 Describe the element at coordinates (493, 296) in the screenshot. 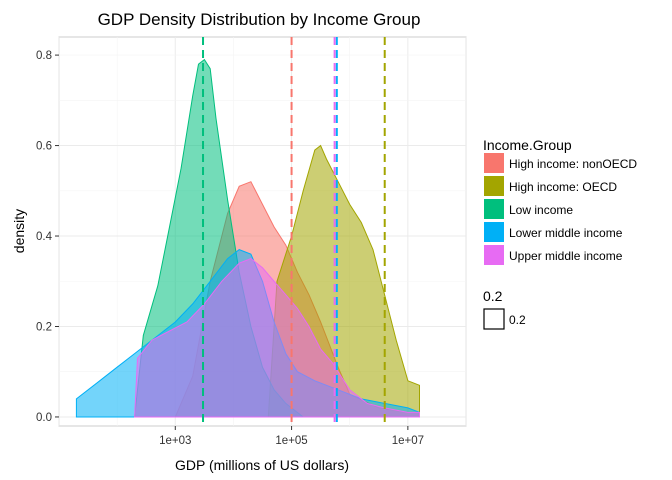

I see `size-legend-title: 0.2` at that location.